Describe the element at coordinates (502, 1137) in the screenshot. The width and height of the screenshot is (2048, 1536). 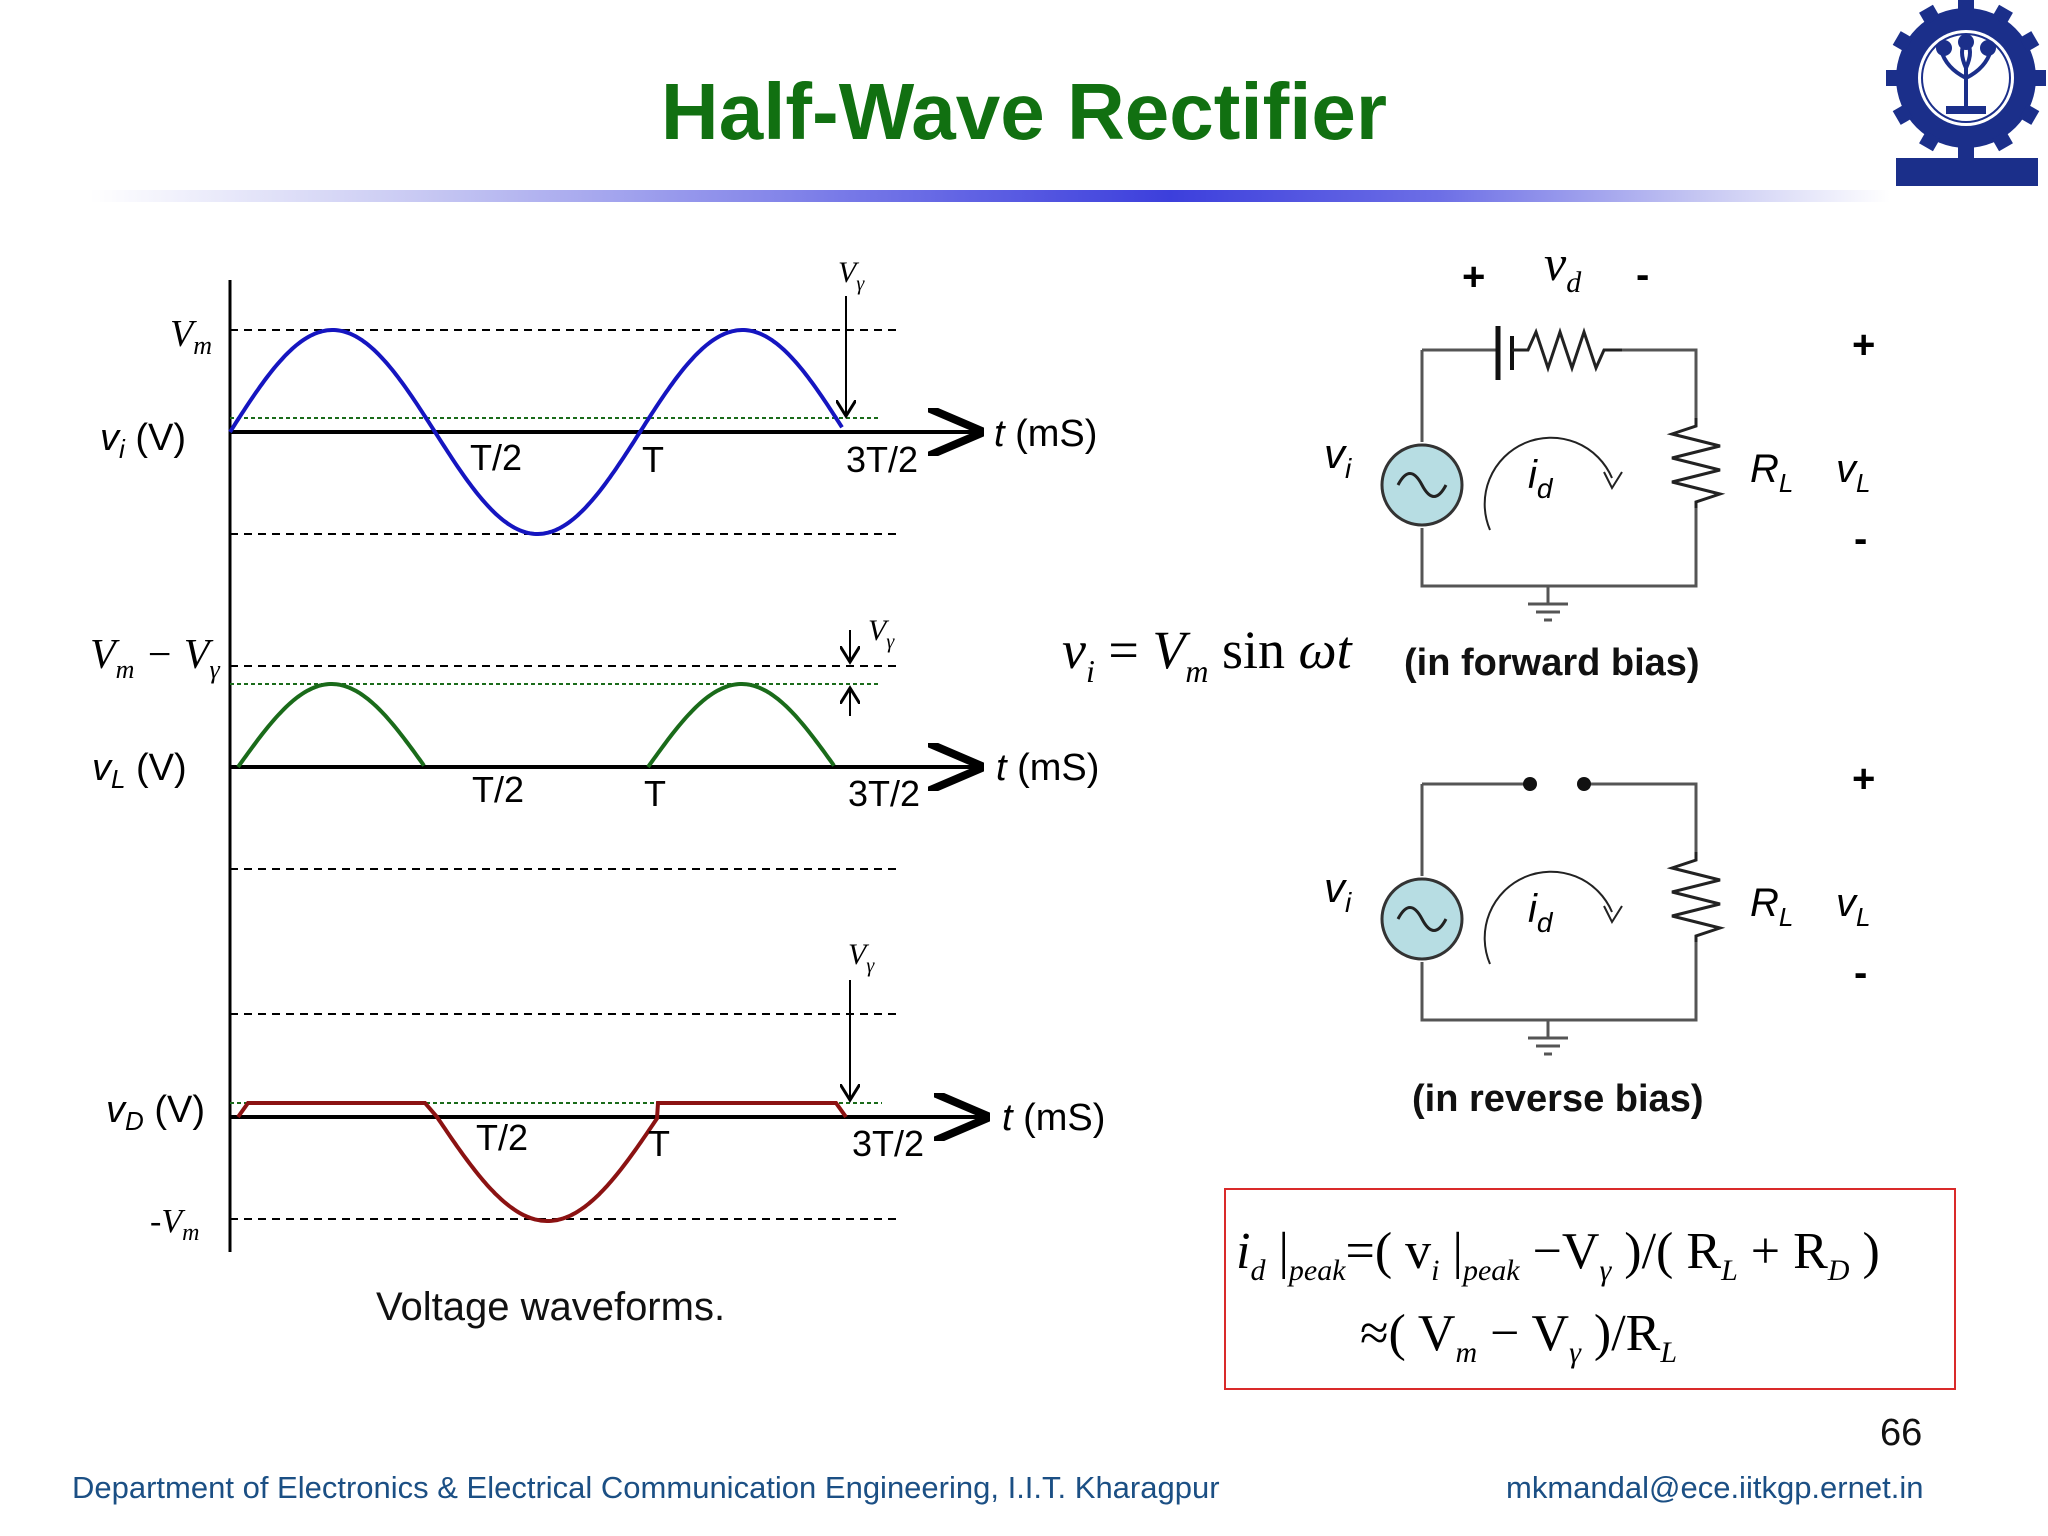
I see `tick-t-half-3: T/2` at that location.